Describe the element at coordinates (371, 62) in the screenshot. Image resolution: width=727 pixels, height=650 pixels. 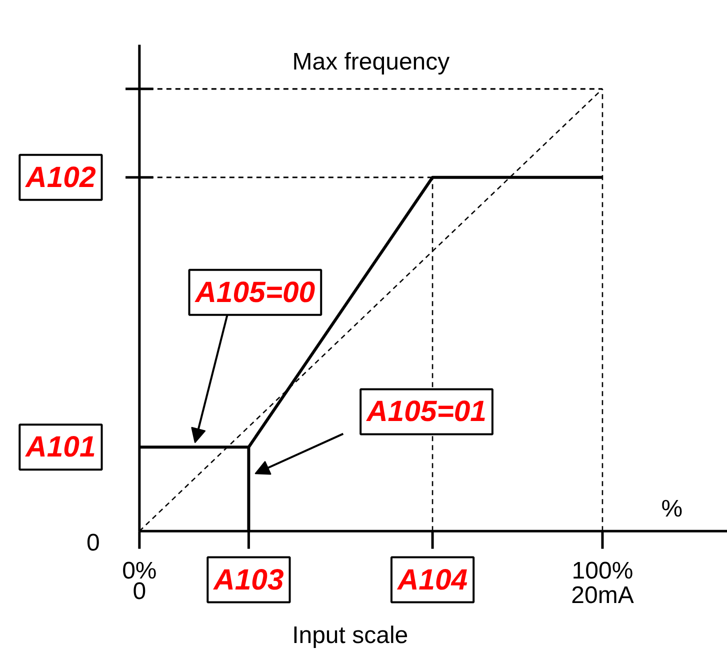
I see `ref-line-label: Max frequency` at that location.